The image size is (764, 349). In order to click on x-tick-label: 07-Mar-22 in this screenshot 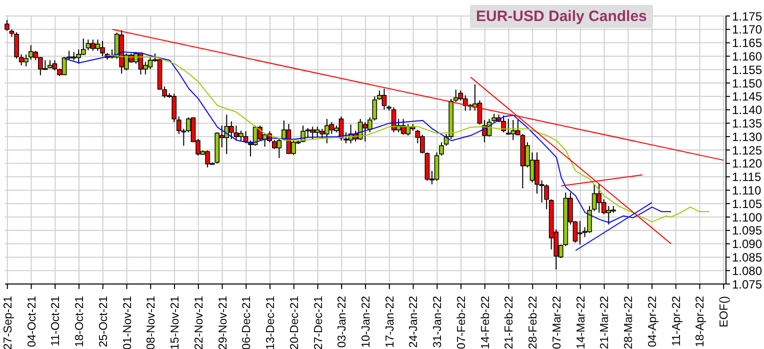, I will do `click(557, 322)`.